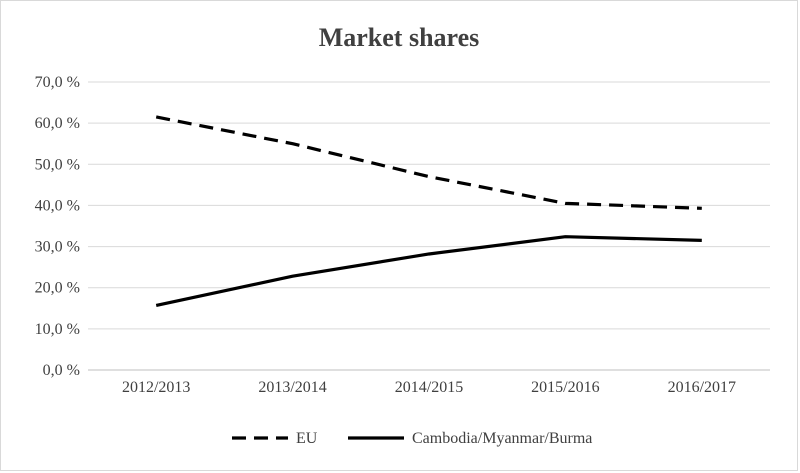 The height and width of the screenshot is (473, 800). I want to click on legend-label: EU, so click(307, 438).